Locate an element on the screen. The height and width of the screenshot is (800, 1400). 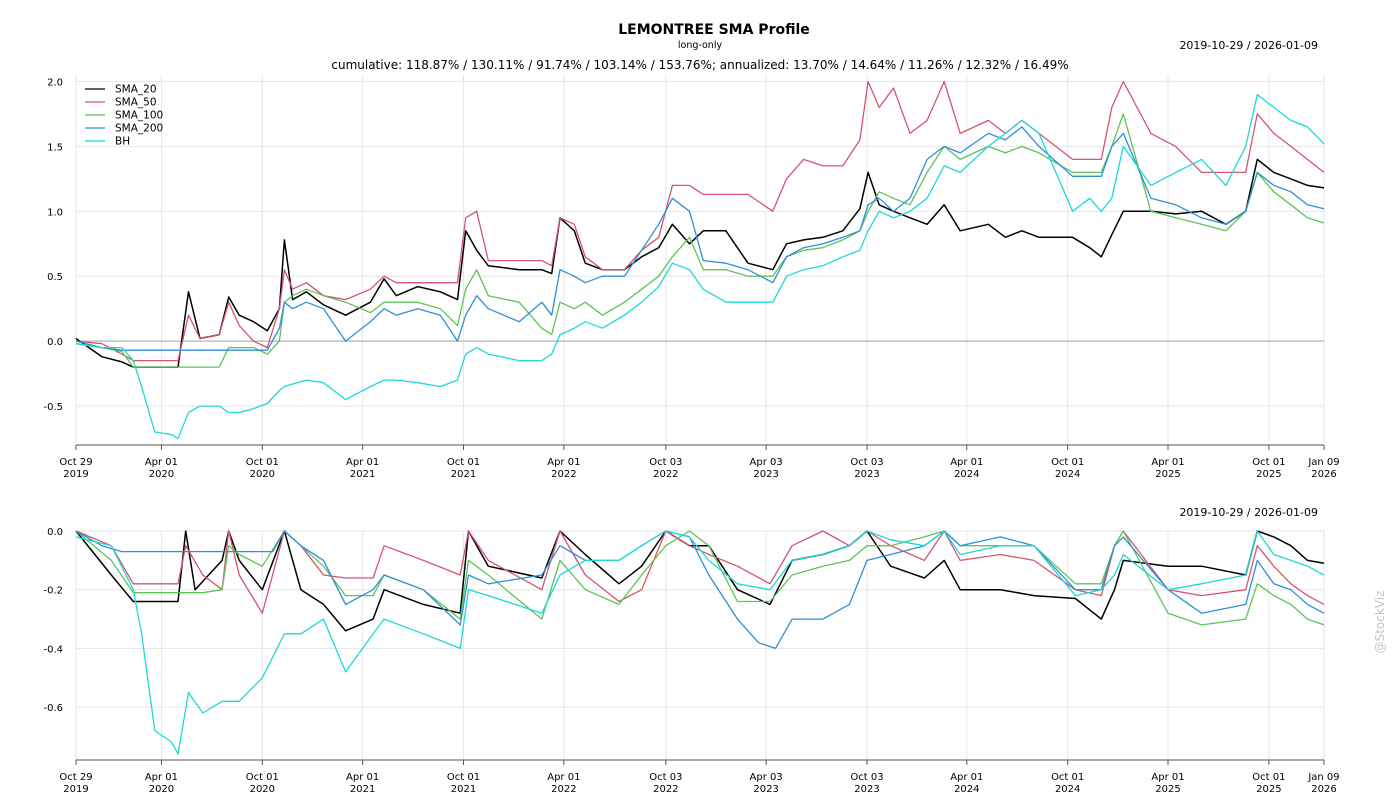
y-tick-label: 2.0 is located at coordinates (55, 82).